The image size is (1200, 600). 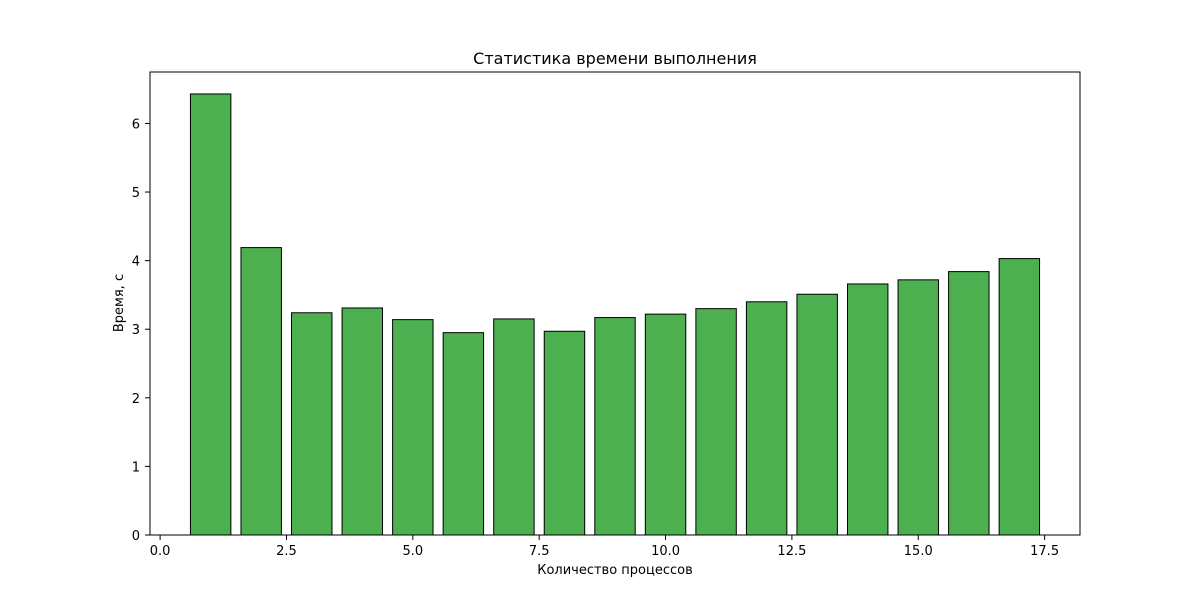 I want to click on x-tick-label: 17.5, so click(x=1044, y=551).